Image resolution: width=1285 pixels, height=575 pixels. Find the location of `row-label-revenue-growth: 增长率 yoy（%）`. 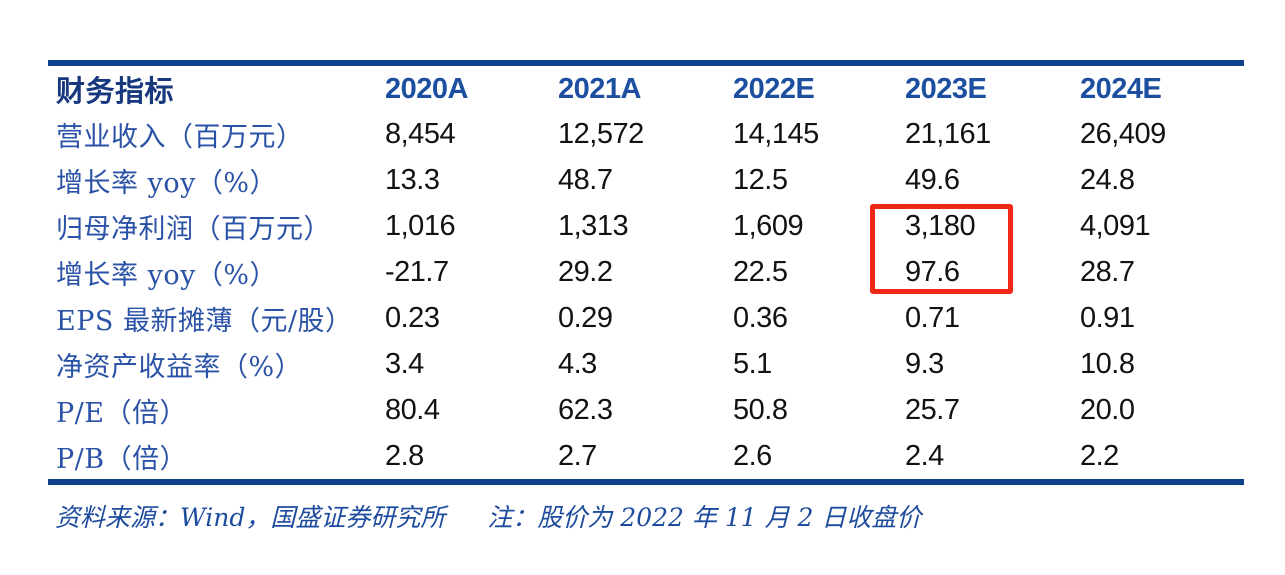

row-label-revenue-growth: 增长率 yoy（%） is located at coordinates (166, 184).